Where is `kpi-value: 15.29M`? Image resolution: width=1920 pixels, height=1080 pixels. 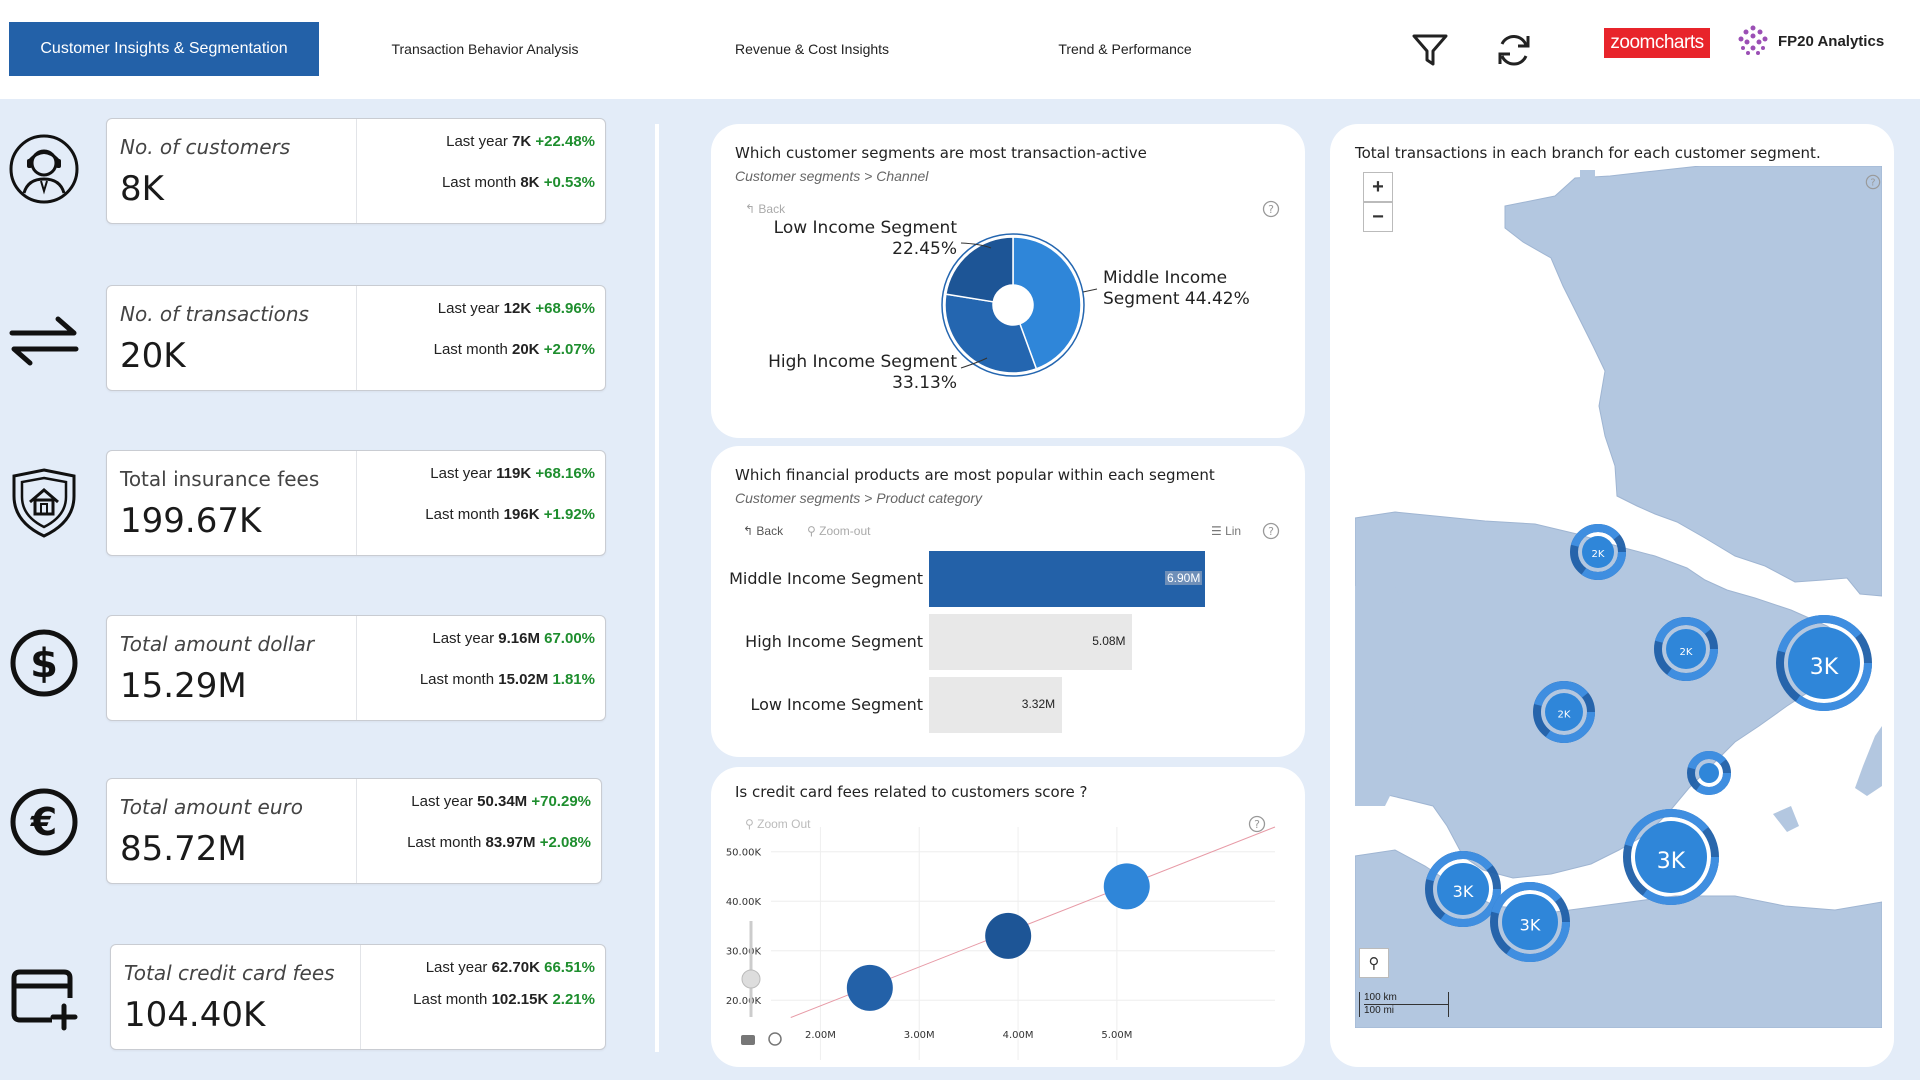
kpi-value: 15.29M is located at coordinates (183, 686).